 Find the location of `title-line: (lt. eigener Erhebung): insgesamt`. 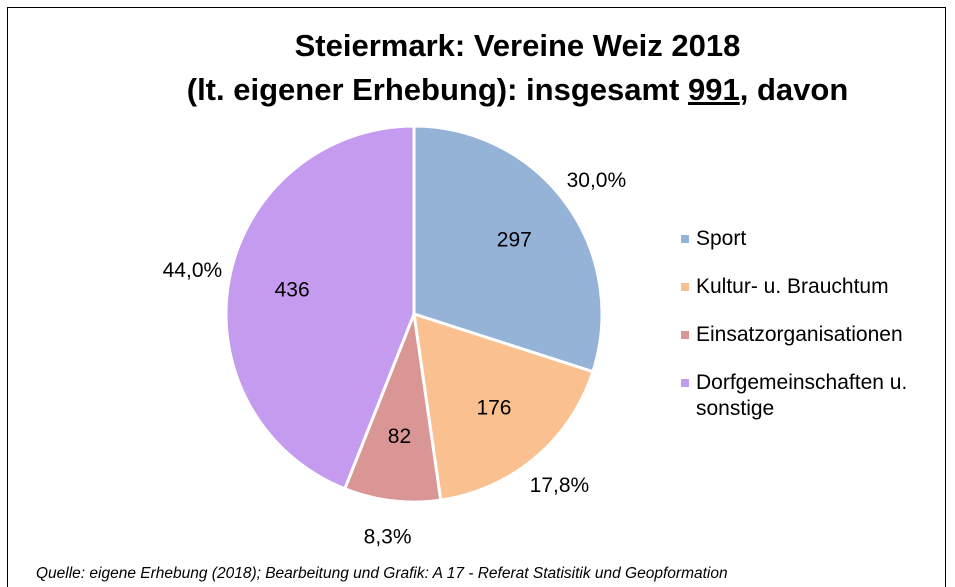

title-line: (lt. eigener Erhebung): insgesamt is located at coordinates (437, 89).